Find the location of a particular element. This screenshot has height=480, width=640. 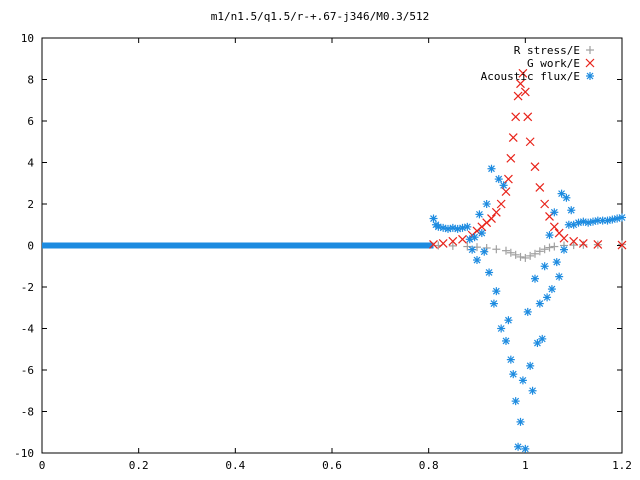

x-tick-label: 1 is located at coordinates (525, 465).